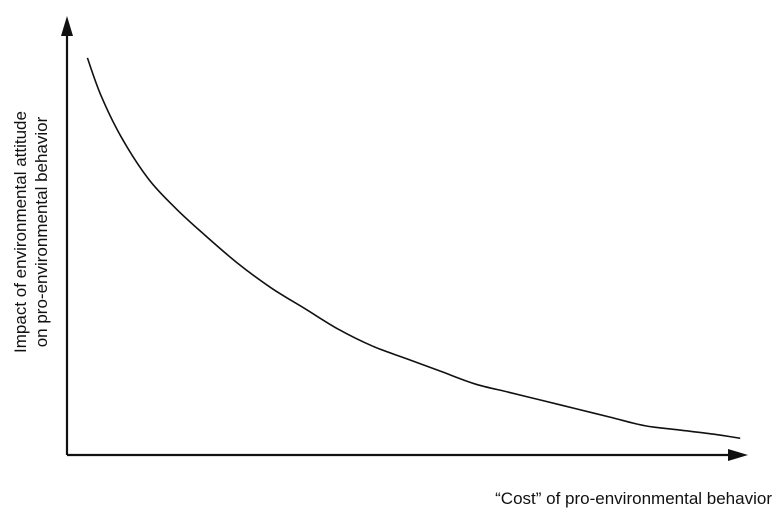  What do you see at coordinates (41, 231) in the screenshot?
I see `y-axis-label-line-2: on pro-environmental behavior` at bounding box center [41, 231].